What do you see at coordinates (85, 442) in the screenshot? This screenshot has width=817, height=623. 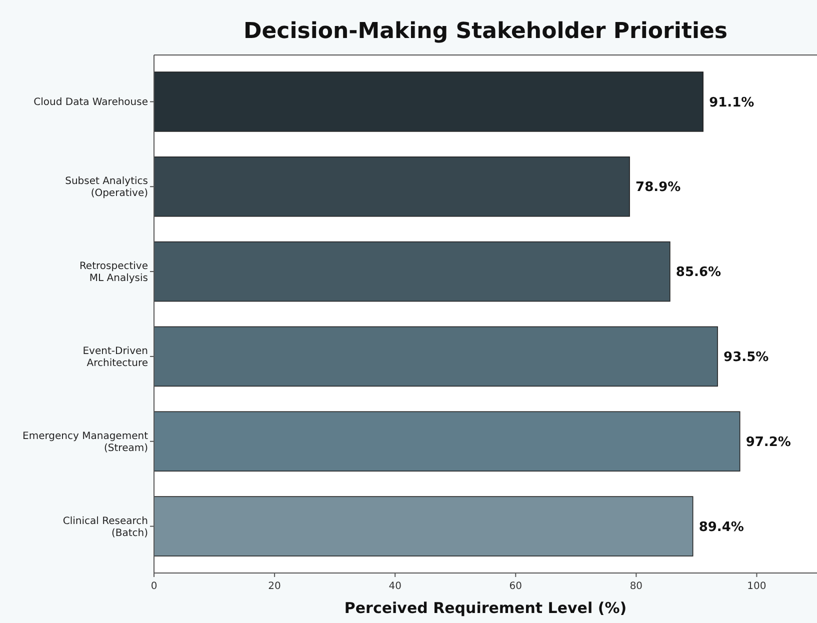 I see `y-tick-label: Emergency Management (Stream)` at bounding box center [85, 442].